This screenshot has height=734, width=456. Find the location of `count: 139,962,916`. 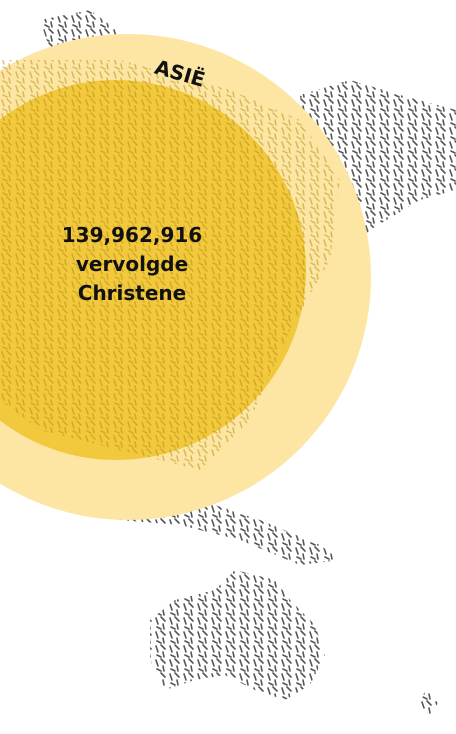

count: 139,962,916 is located at coordinates (132, 235).